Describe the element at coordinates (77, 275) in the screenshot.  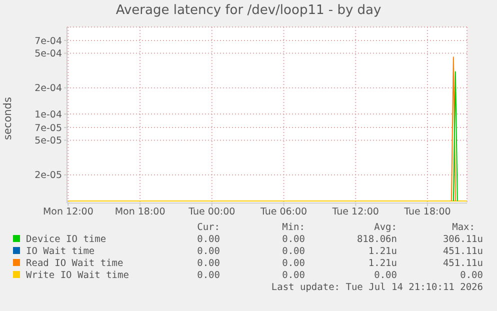
I see `legend-label: Write IO Wait time` at that location.